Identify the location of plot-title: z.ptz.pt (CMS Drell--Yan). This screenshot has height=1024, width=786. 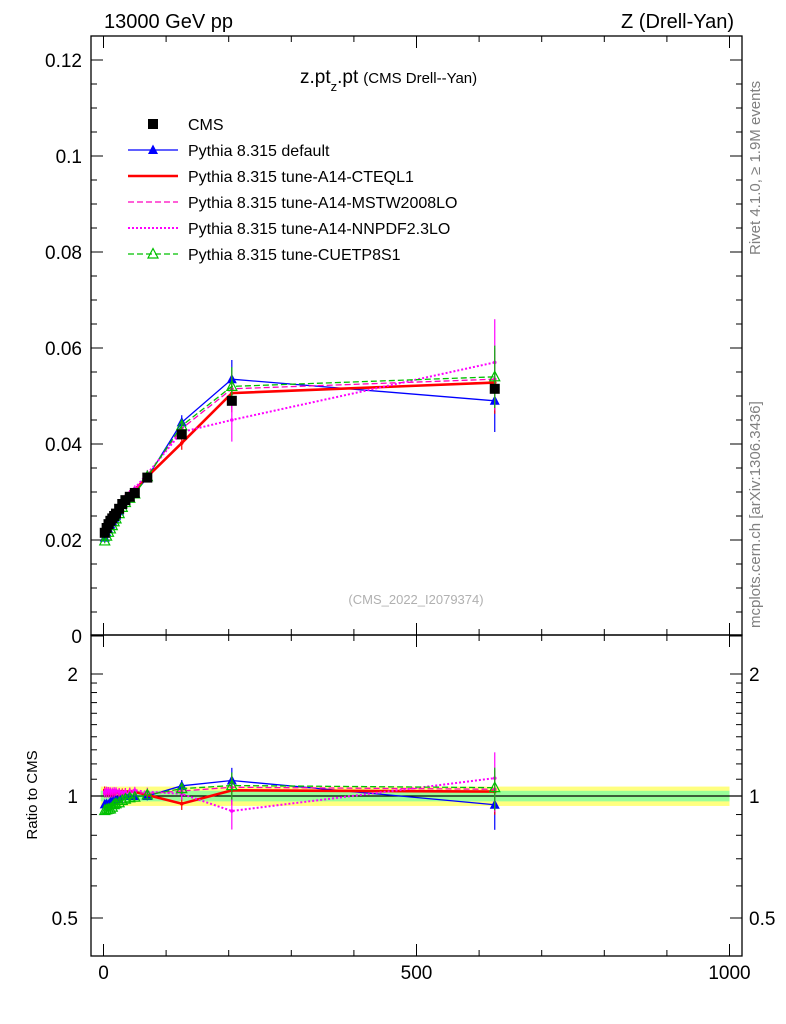
(388, 80).